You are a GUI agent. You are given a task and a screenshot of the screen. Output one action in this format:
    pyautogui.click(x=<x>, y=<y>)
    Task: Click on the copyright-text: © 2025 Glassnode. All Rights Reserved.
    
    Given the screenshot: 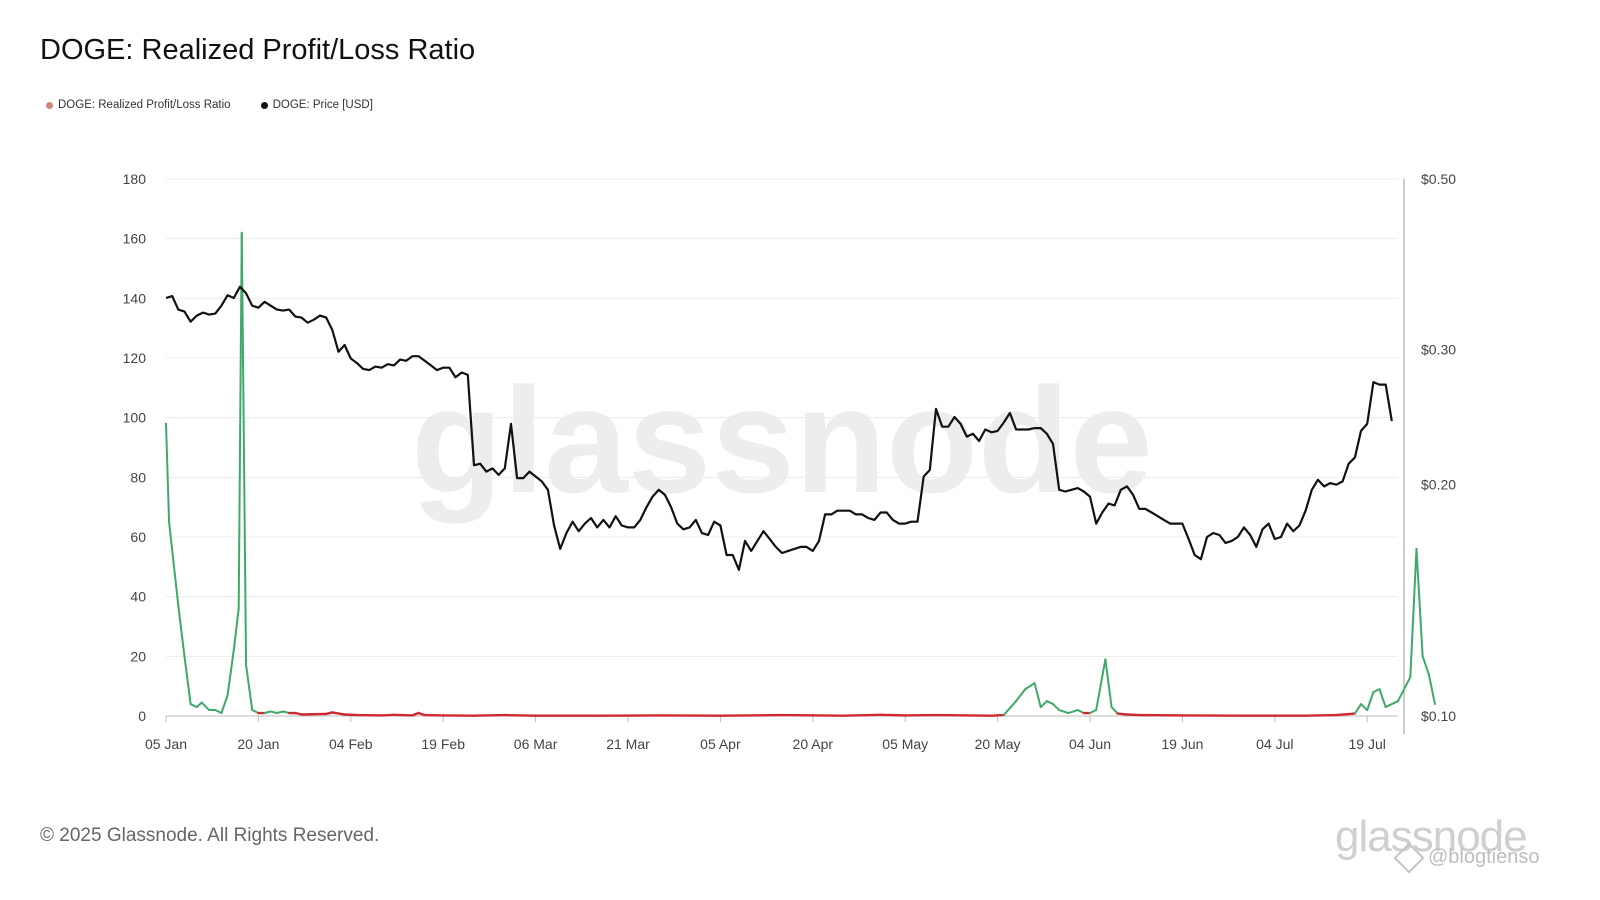 What is the action you would take?
    pyautogui.click(x=210, y=835)
    